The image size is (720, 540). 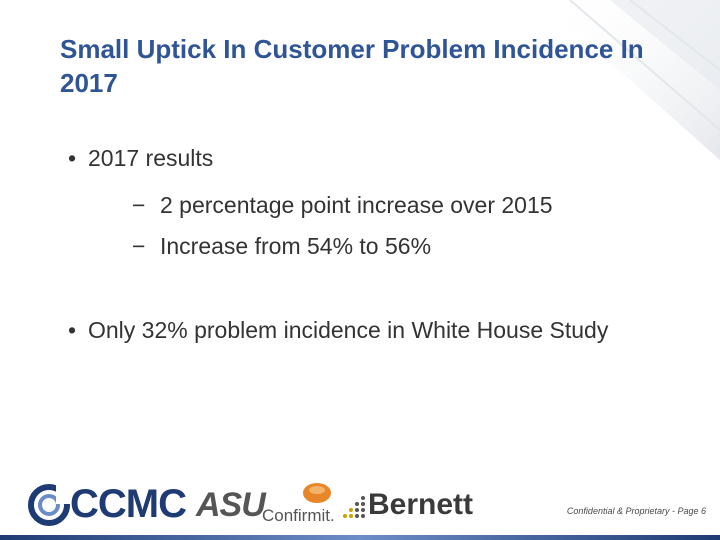 What do you see at coordinates (302, 504) in the screenshot?
I see `confirmit-logo: Confirmit.` at bounding box center [302, 504].